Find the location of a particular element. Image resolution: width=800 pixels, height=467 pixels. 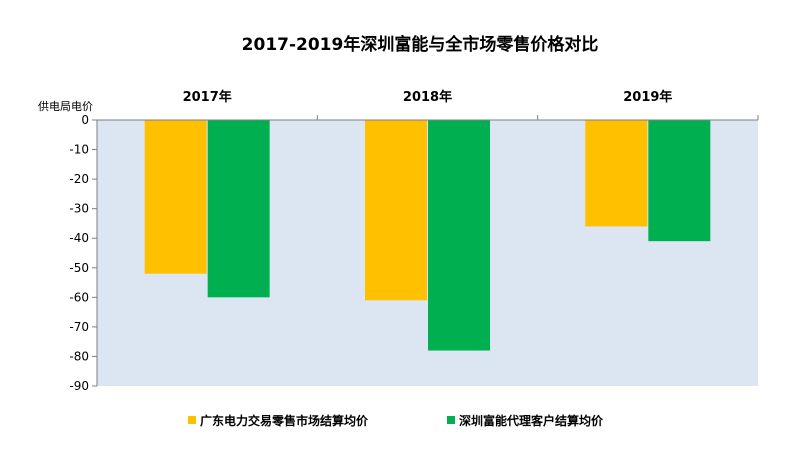

legend-label: 广东电力交易零售市场结算均价 is located at coordinates (284, 420).